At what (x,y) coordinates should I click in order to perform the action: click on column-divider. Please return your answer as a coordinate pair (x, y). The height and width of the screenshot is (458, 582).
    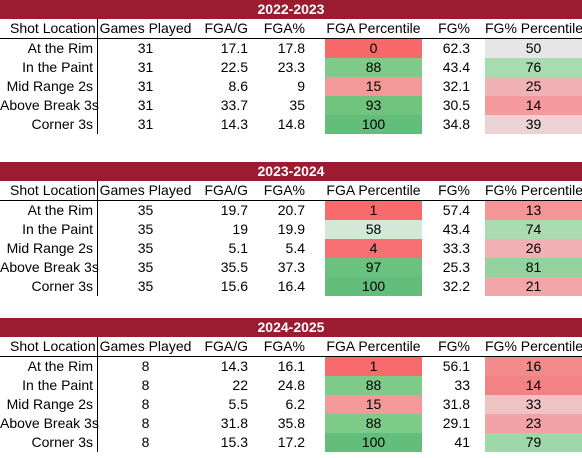
    Looking at the image, I should click on (97, 238).